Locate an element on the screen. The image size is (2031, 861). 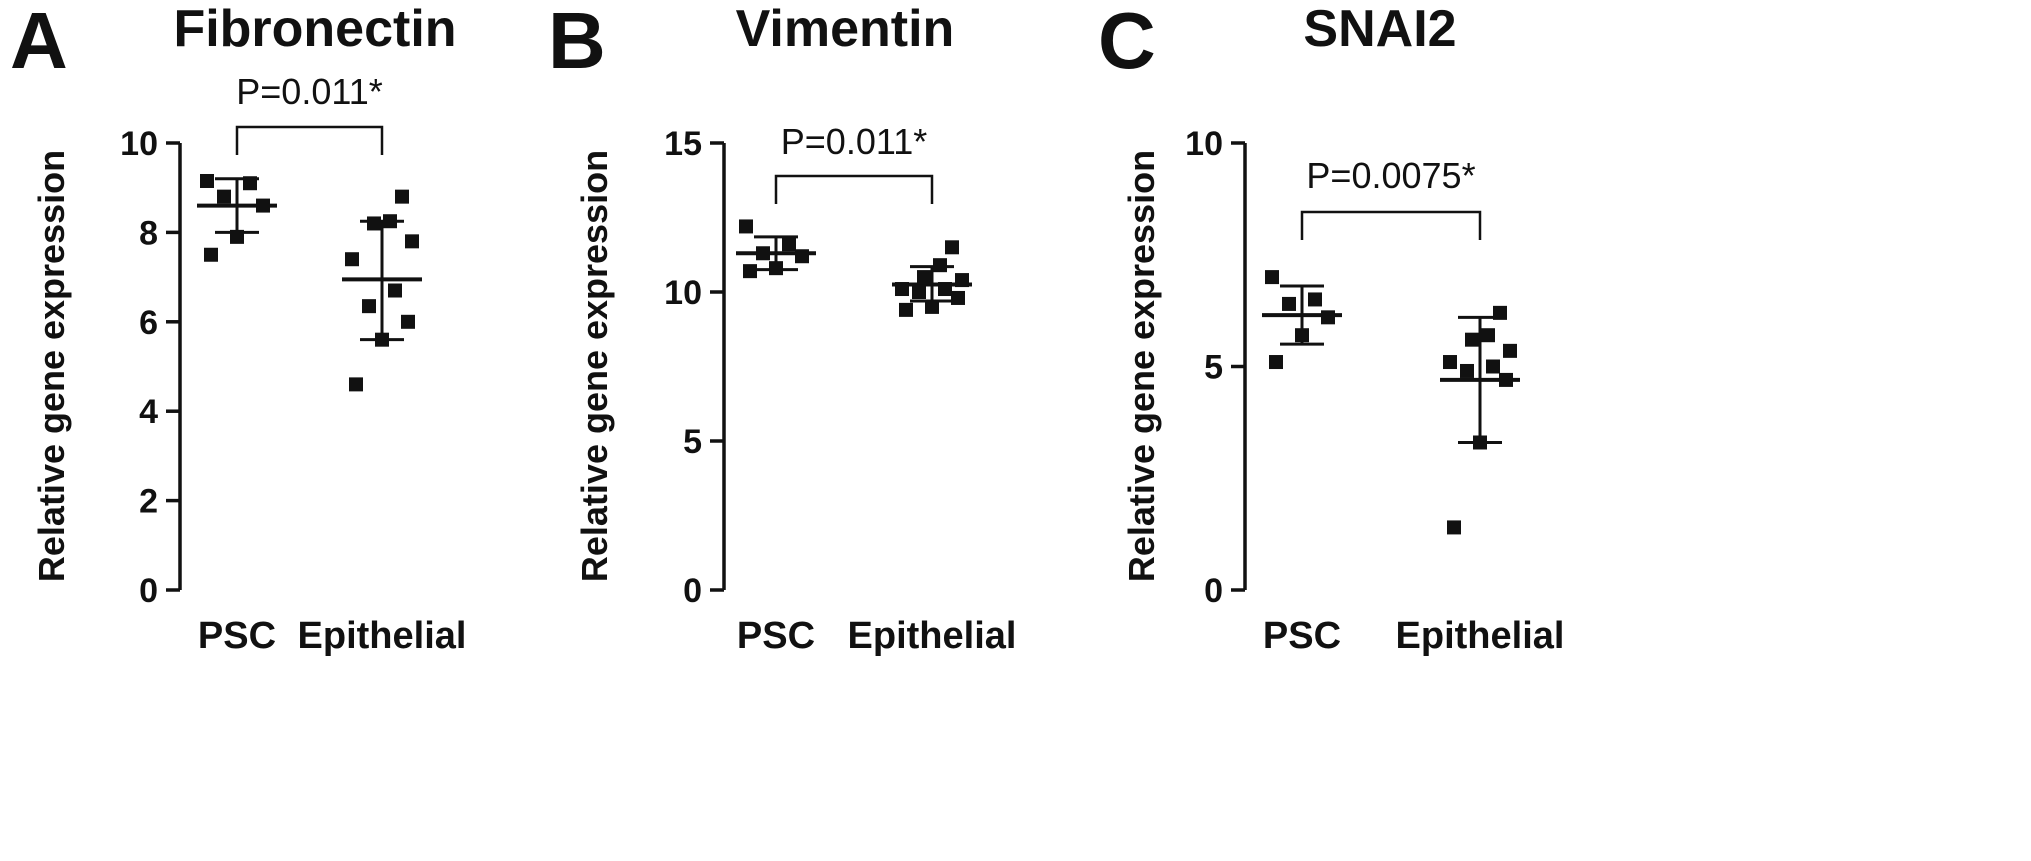
y-tick-label: 4 is located at coordinates (148, 412).